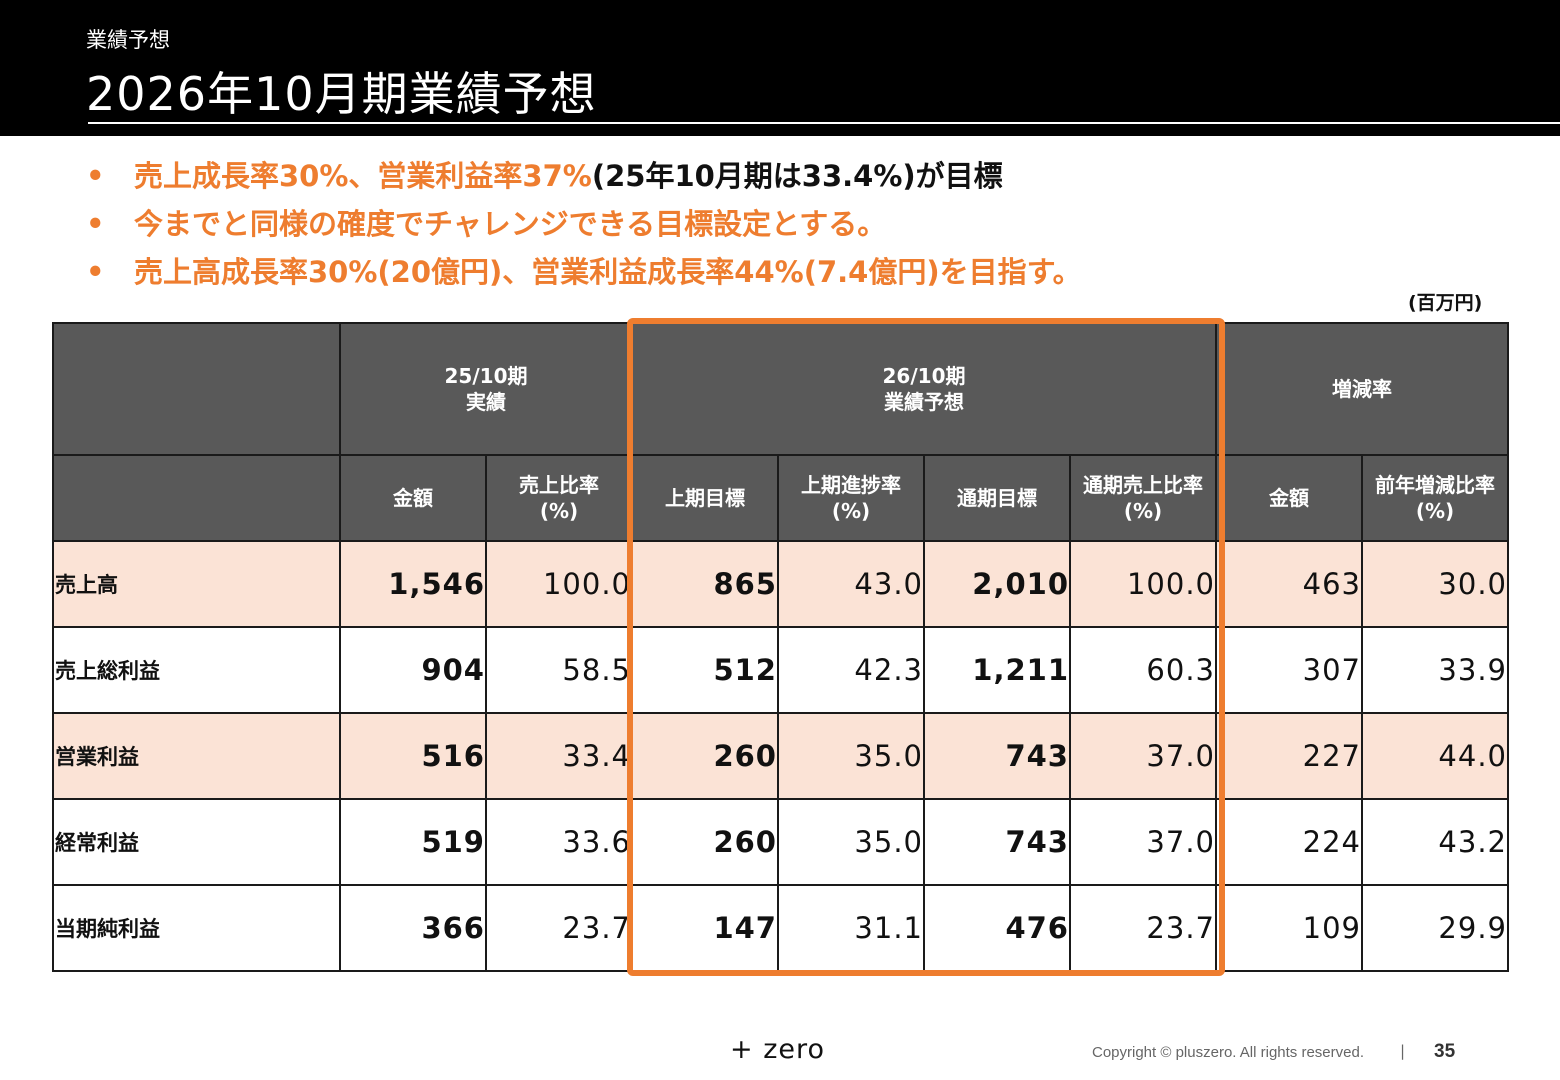 The width and height of the screenshot is (1560, 1080). Describe the element at coordinates (797, 176) in the screenshot. I see `bullet-text-note: (25年10月期は33.4%)が目標` at that location.